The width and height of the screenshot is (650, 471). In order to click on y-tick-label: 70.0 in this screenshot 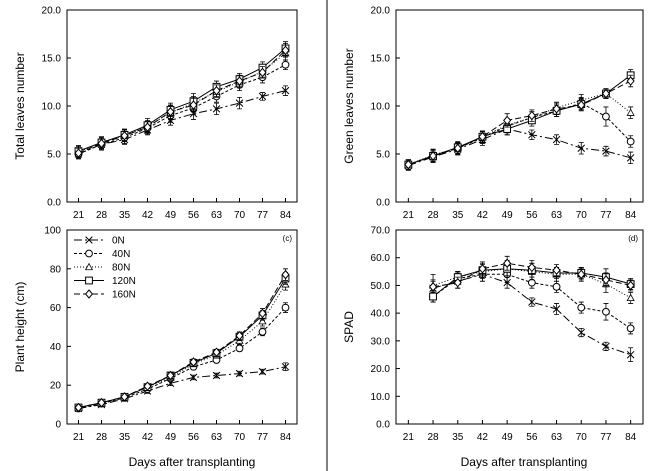, I will do `click(381, 231)`.